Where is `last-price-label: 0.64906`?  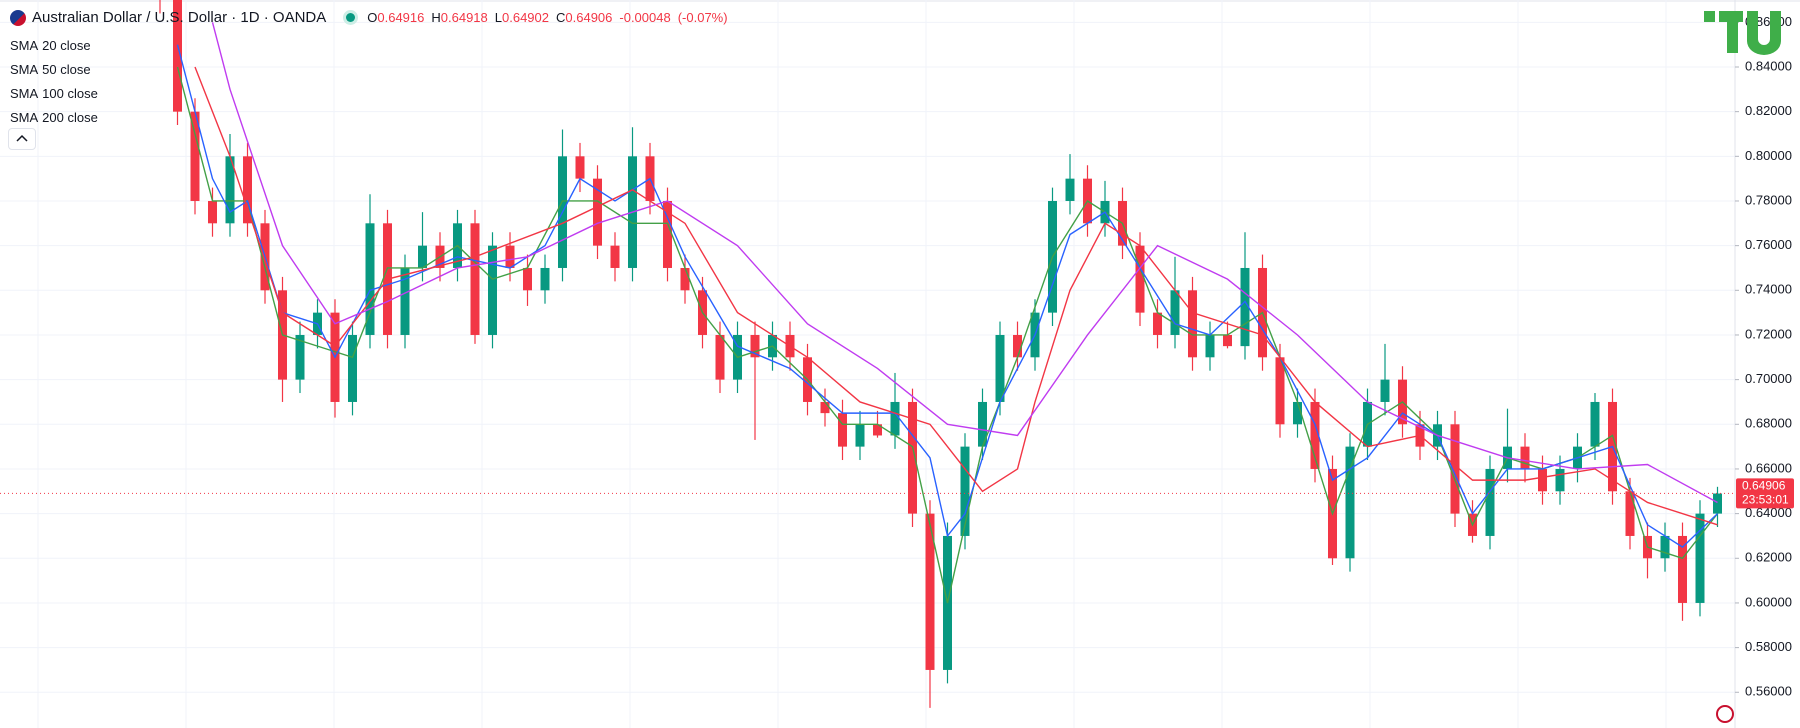
last-price-label: 0.64906 is located at coordinates (1764, 486).